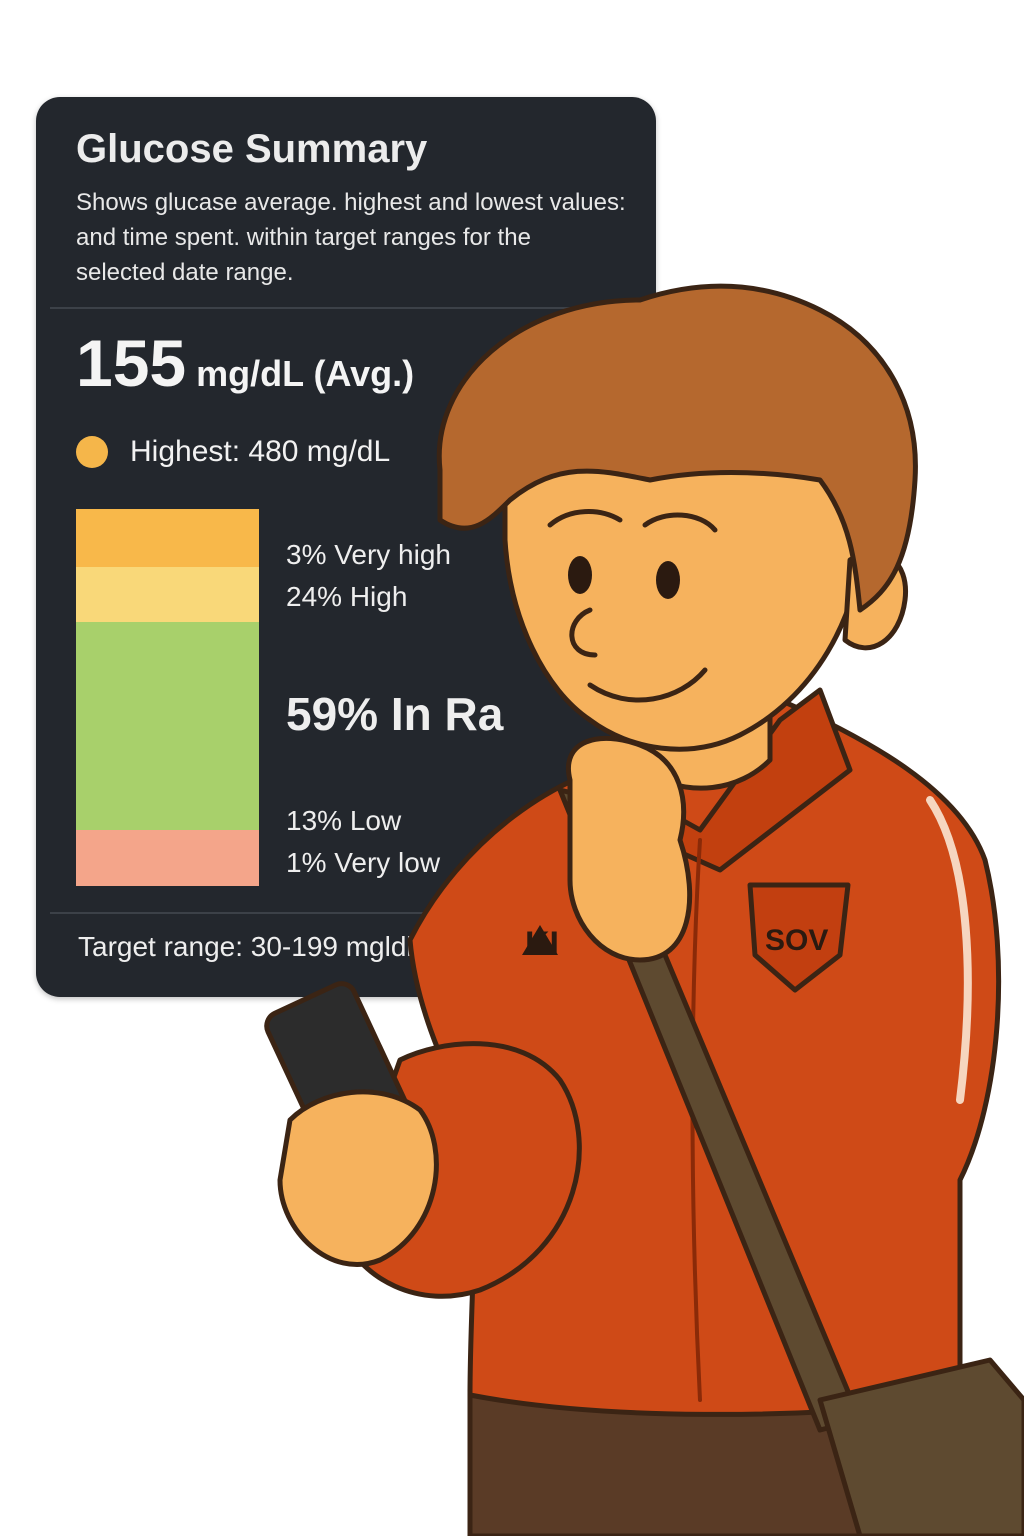 The width and height of the screenshot is (1024, 1536). I want to click on highest-label: Highest: 480 mg/dL, so click(260, 451).